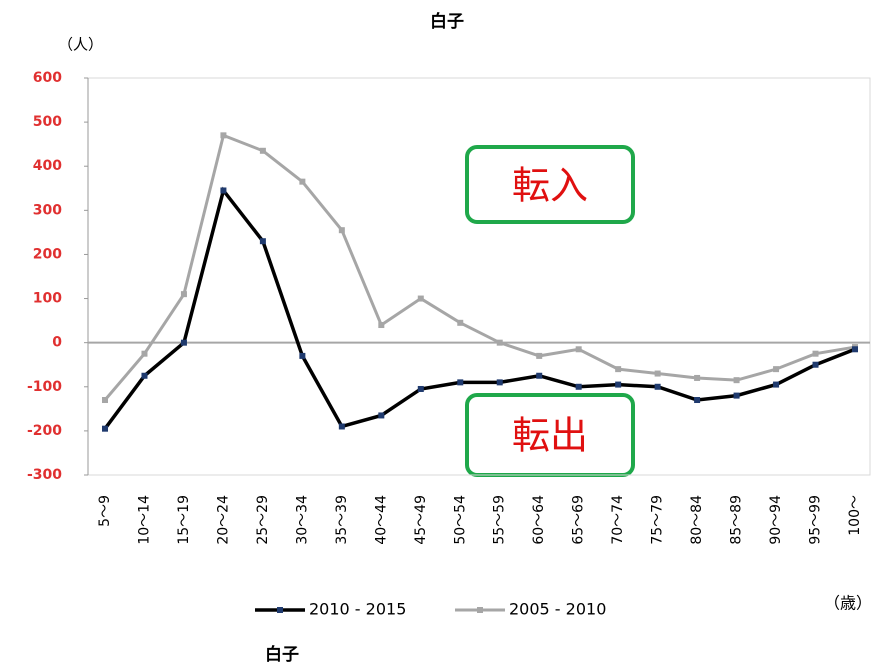  Describe the element at coordinates (500, 520) in the screenshot. I see `x-tick-label: 55～59` at that location.